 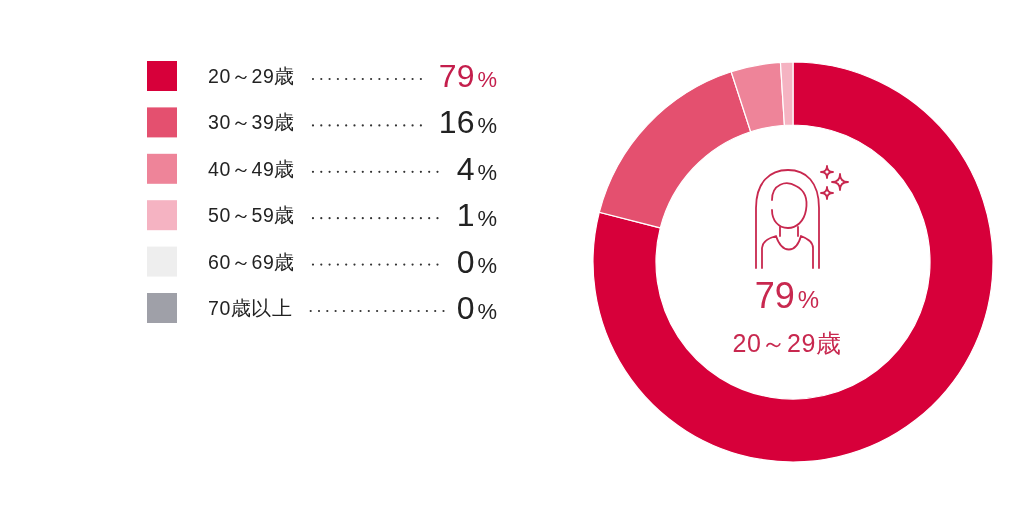 I want to click on data-label: 16%, so click(x=467, y=122).